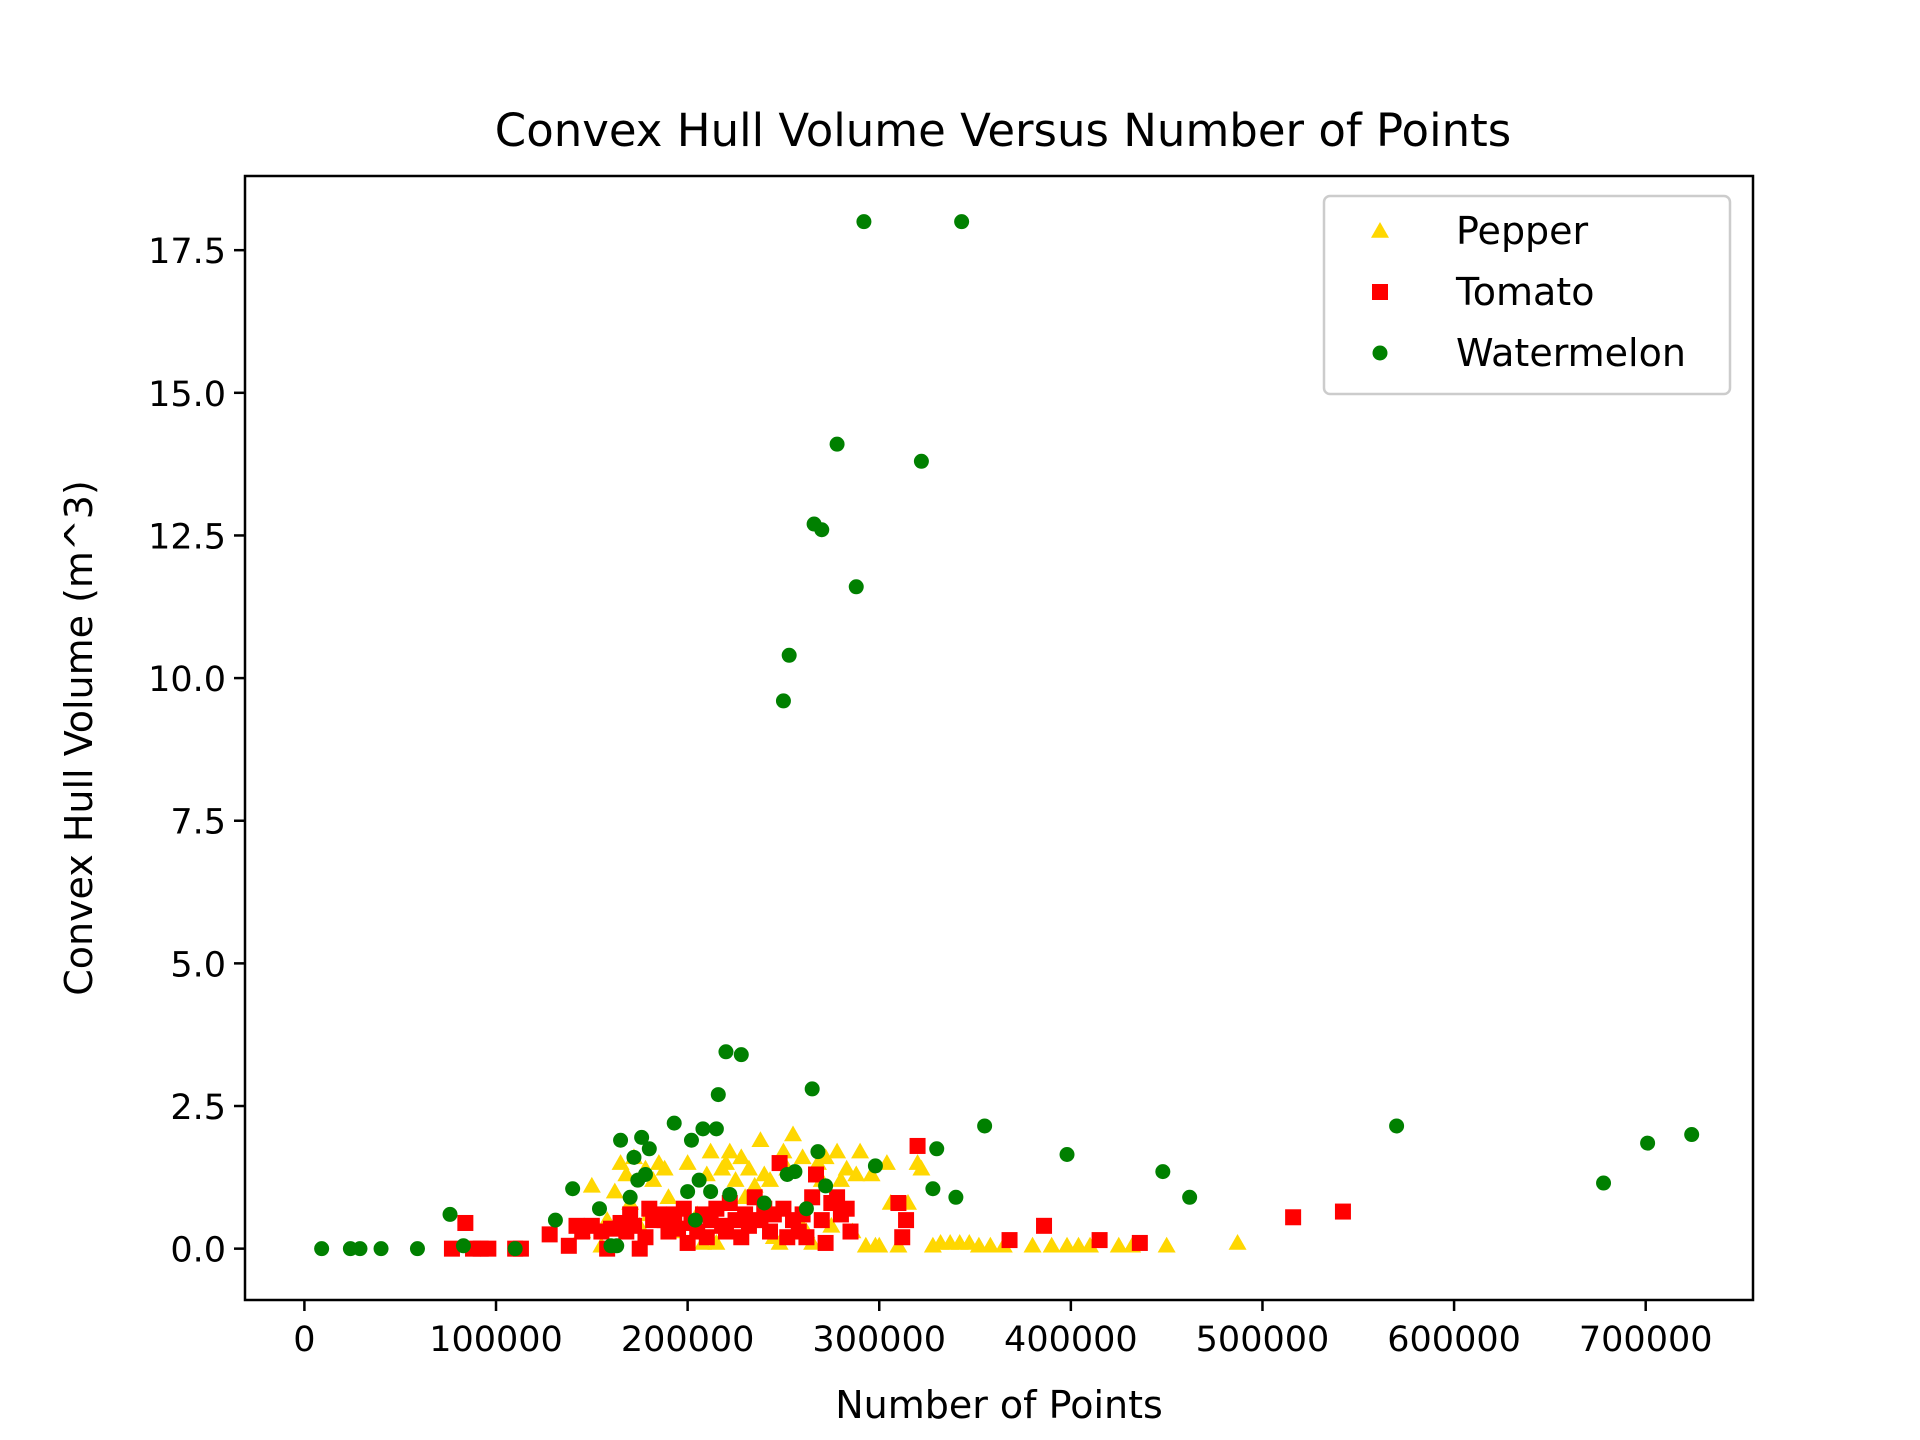  I want to click on x-tick-label: 100000, so click(496, 1340).